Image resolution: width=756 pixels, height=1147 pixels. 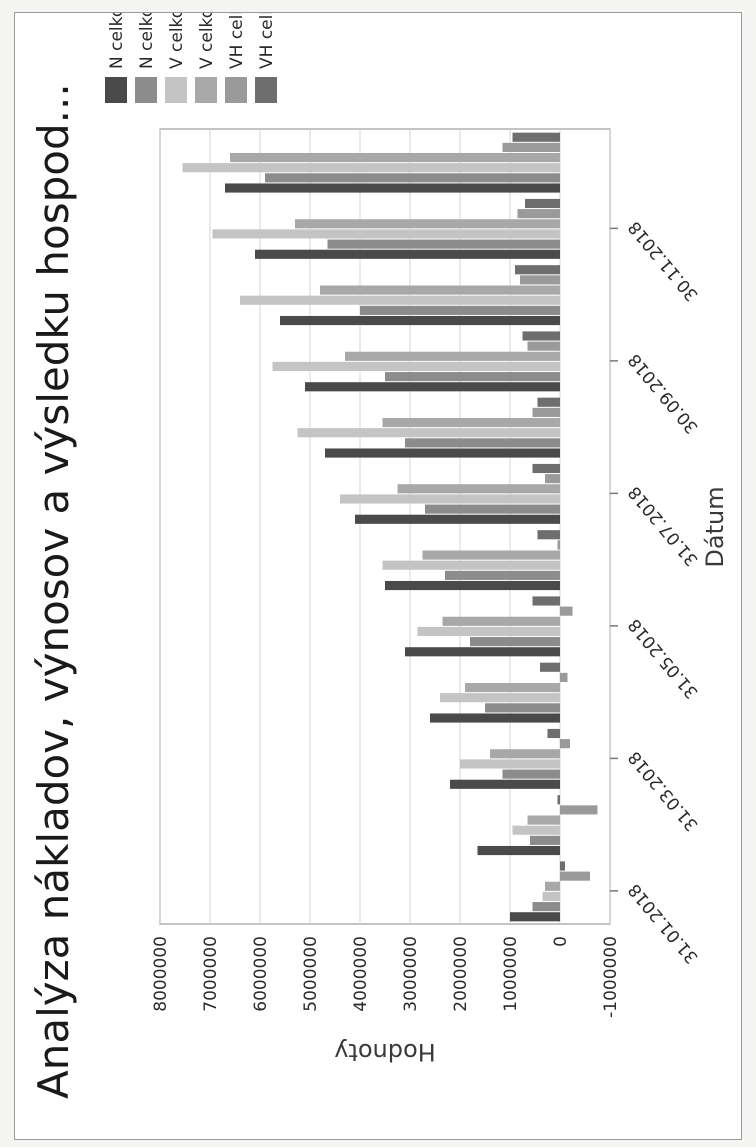 I want to click on legend-label: N celkové RO, so click(x=147, y=41).